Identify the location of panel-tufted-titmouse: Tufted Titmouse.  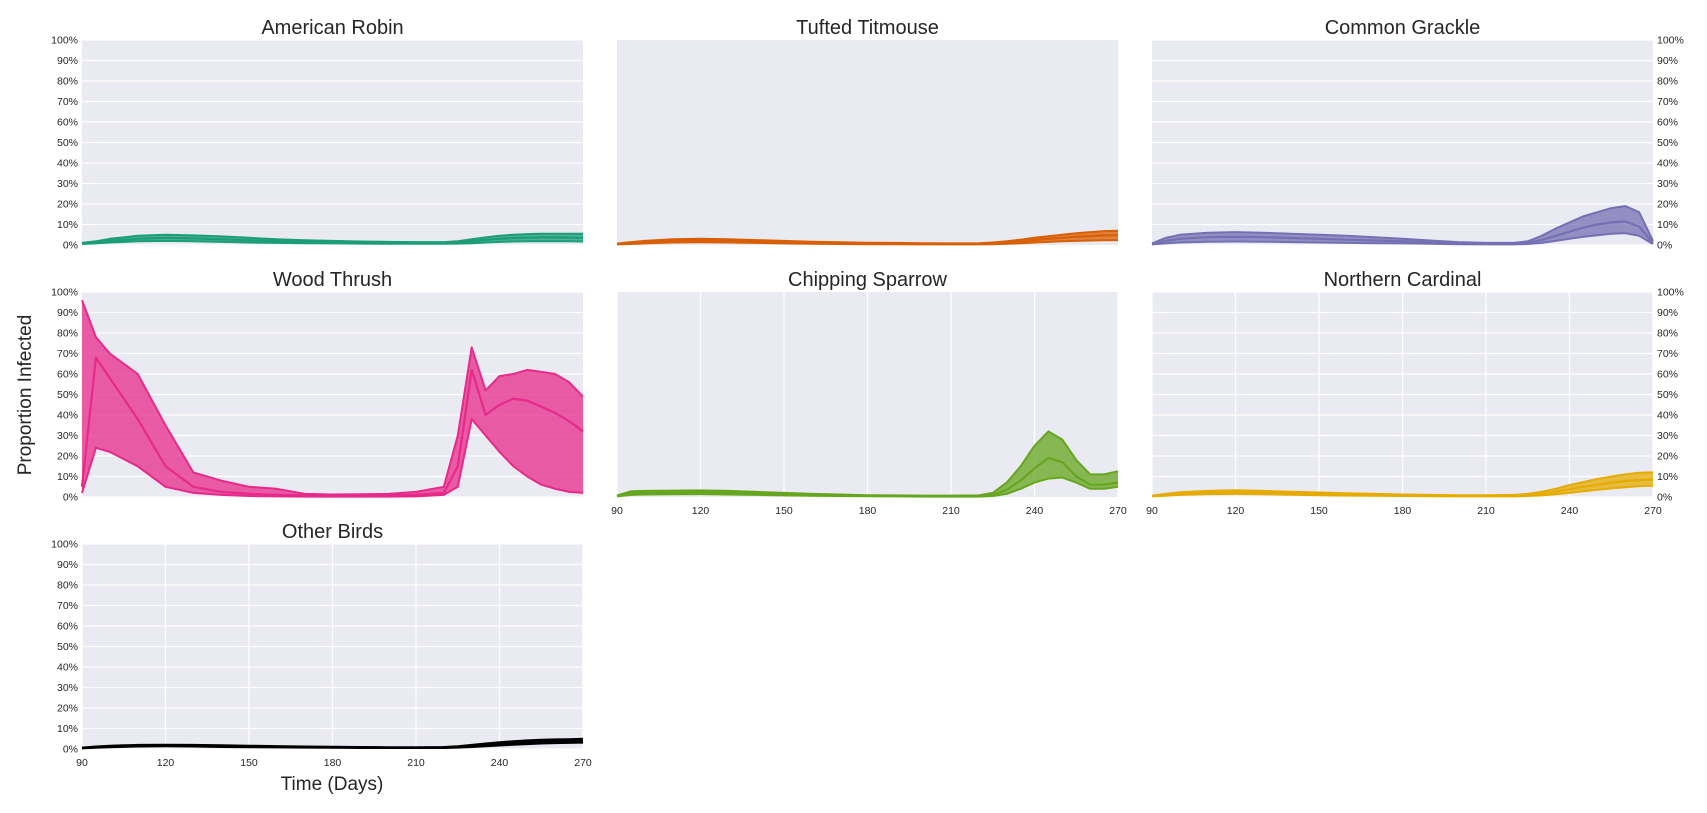
(867, 131).